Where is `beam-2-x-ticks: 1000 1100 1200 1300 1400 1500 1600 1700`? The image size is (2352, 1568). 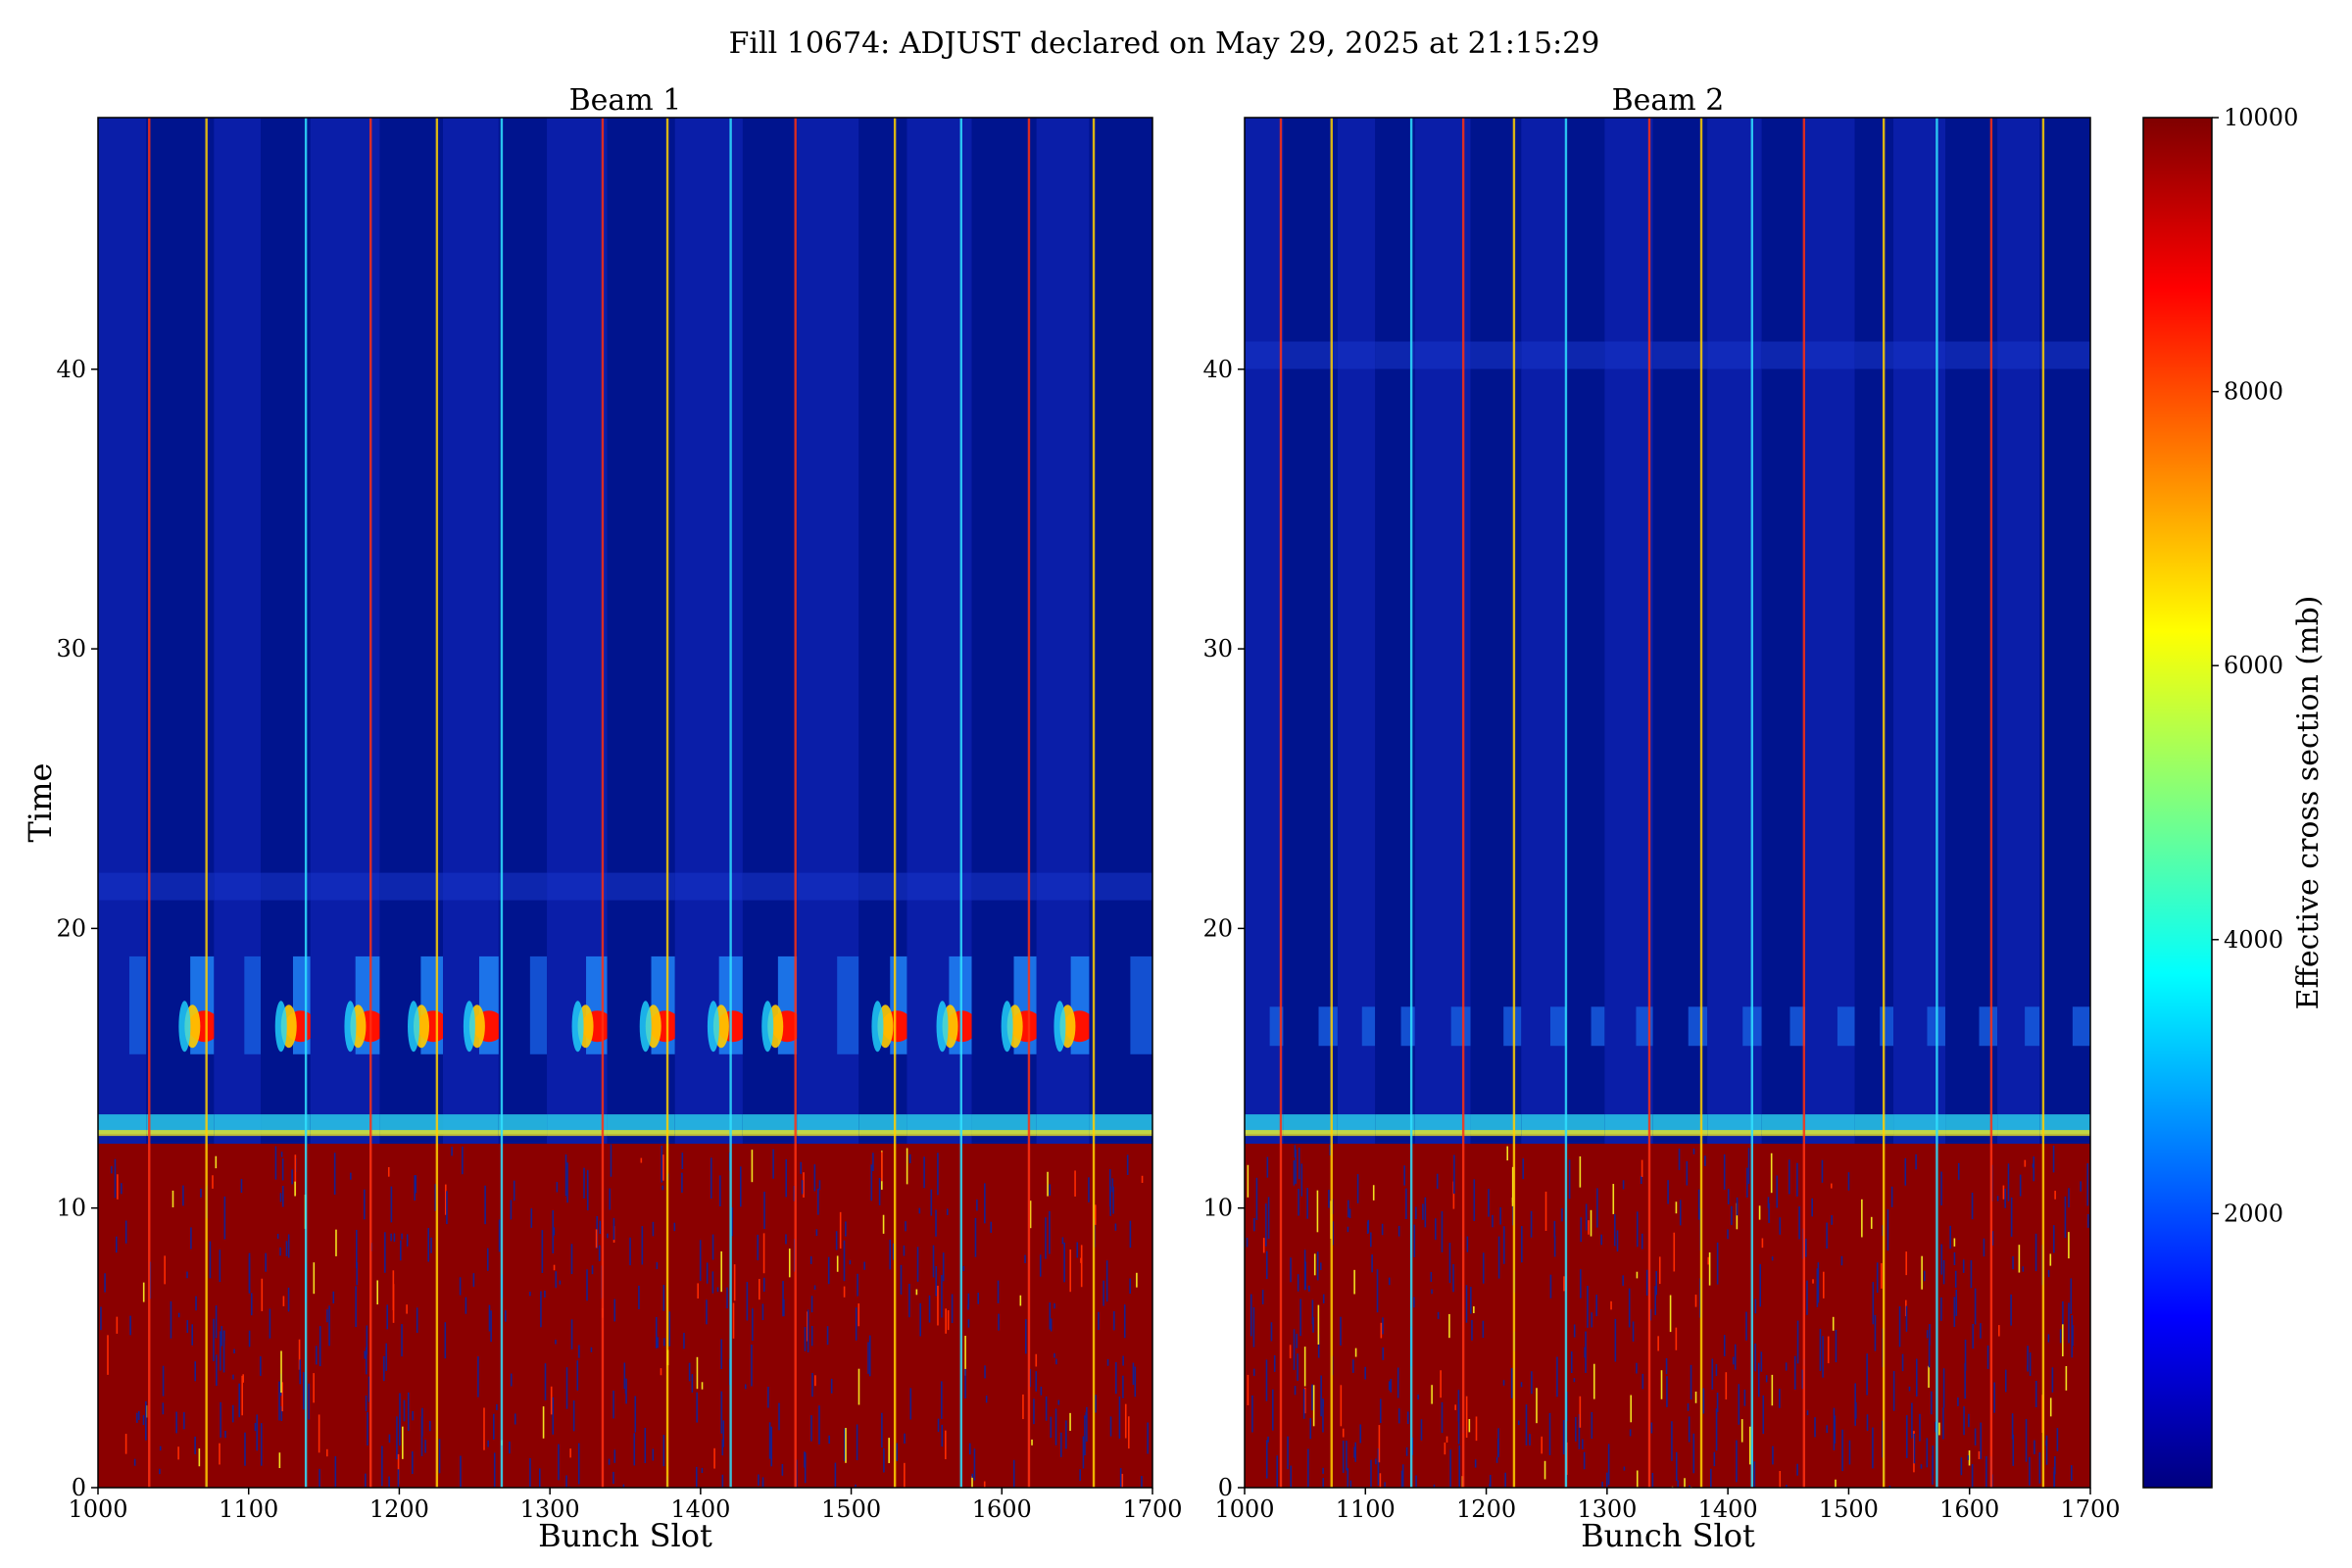 beam-2-x-ticks: 1000 1100 1200 1300 1400 1500 1600 1700 is located at coordinates (1667, 1505).